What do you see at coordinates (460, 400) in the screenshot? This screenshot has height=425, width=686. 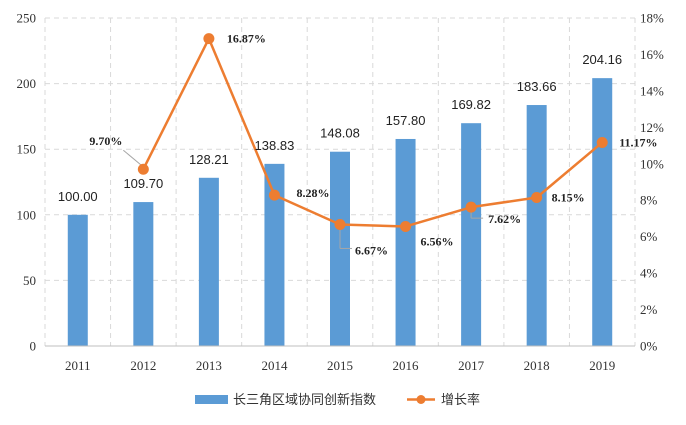 I see `legend-line-label: 增长率` at bounding box center [460, 400].